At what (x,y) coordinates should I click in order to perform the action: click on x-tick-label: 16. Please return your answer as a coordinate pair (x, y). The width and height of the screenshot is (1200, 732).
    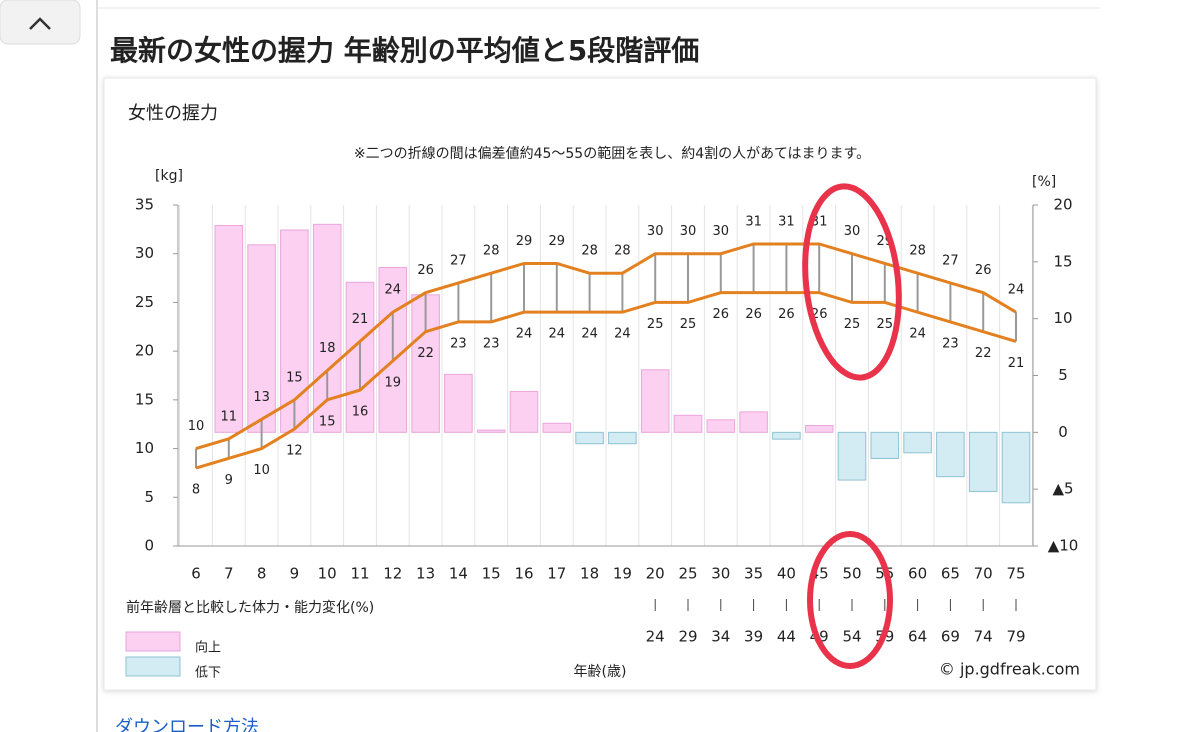
    Looking at the image, I should click on (523, 574).